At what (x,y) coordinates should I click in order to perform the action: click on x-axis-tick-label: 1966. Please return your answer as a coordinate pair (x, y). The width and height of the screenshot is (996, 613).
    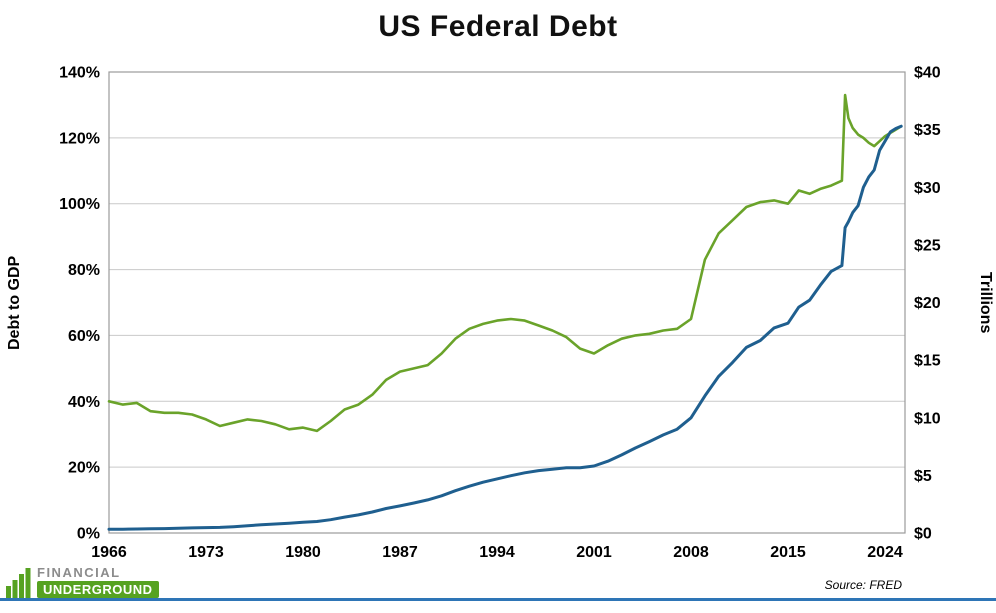
    Looking at the image, I should click on (109, 552).